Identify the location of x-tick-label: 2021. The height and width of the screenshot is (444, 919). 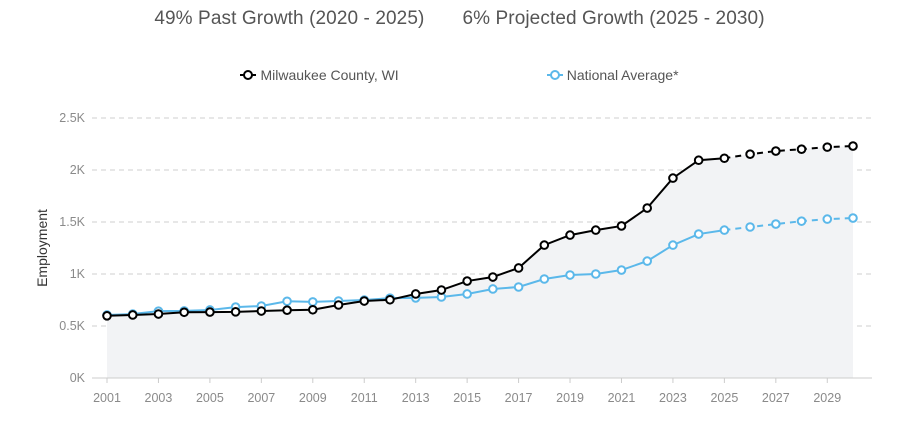
(622, 398).